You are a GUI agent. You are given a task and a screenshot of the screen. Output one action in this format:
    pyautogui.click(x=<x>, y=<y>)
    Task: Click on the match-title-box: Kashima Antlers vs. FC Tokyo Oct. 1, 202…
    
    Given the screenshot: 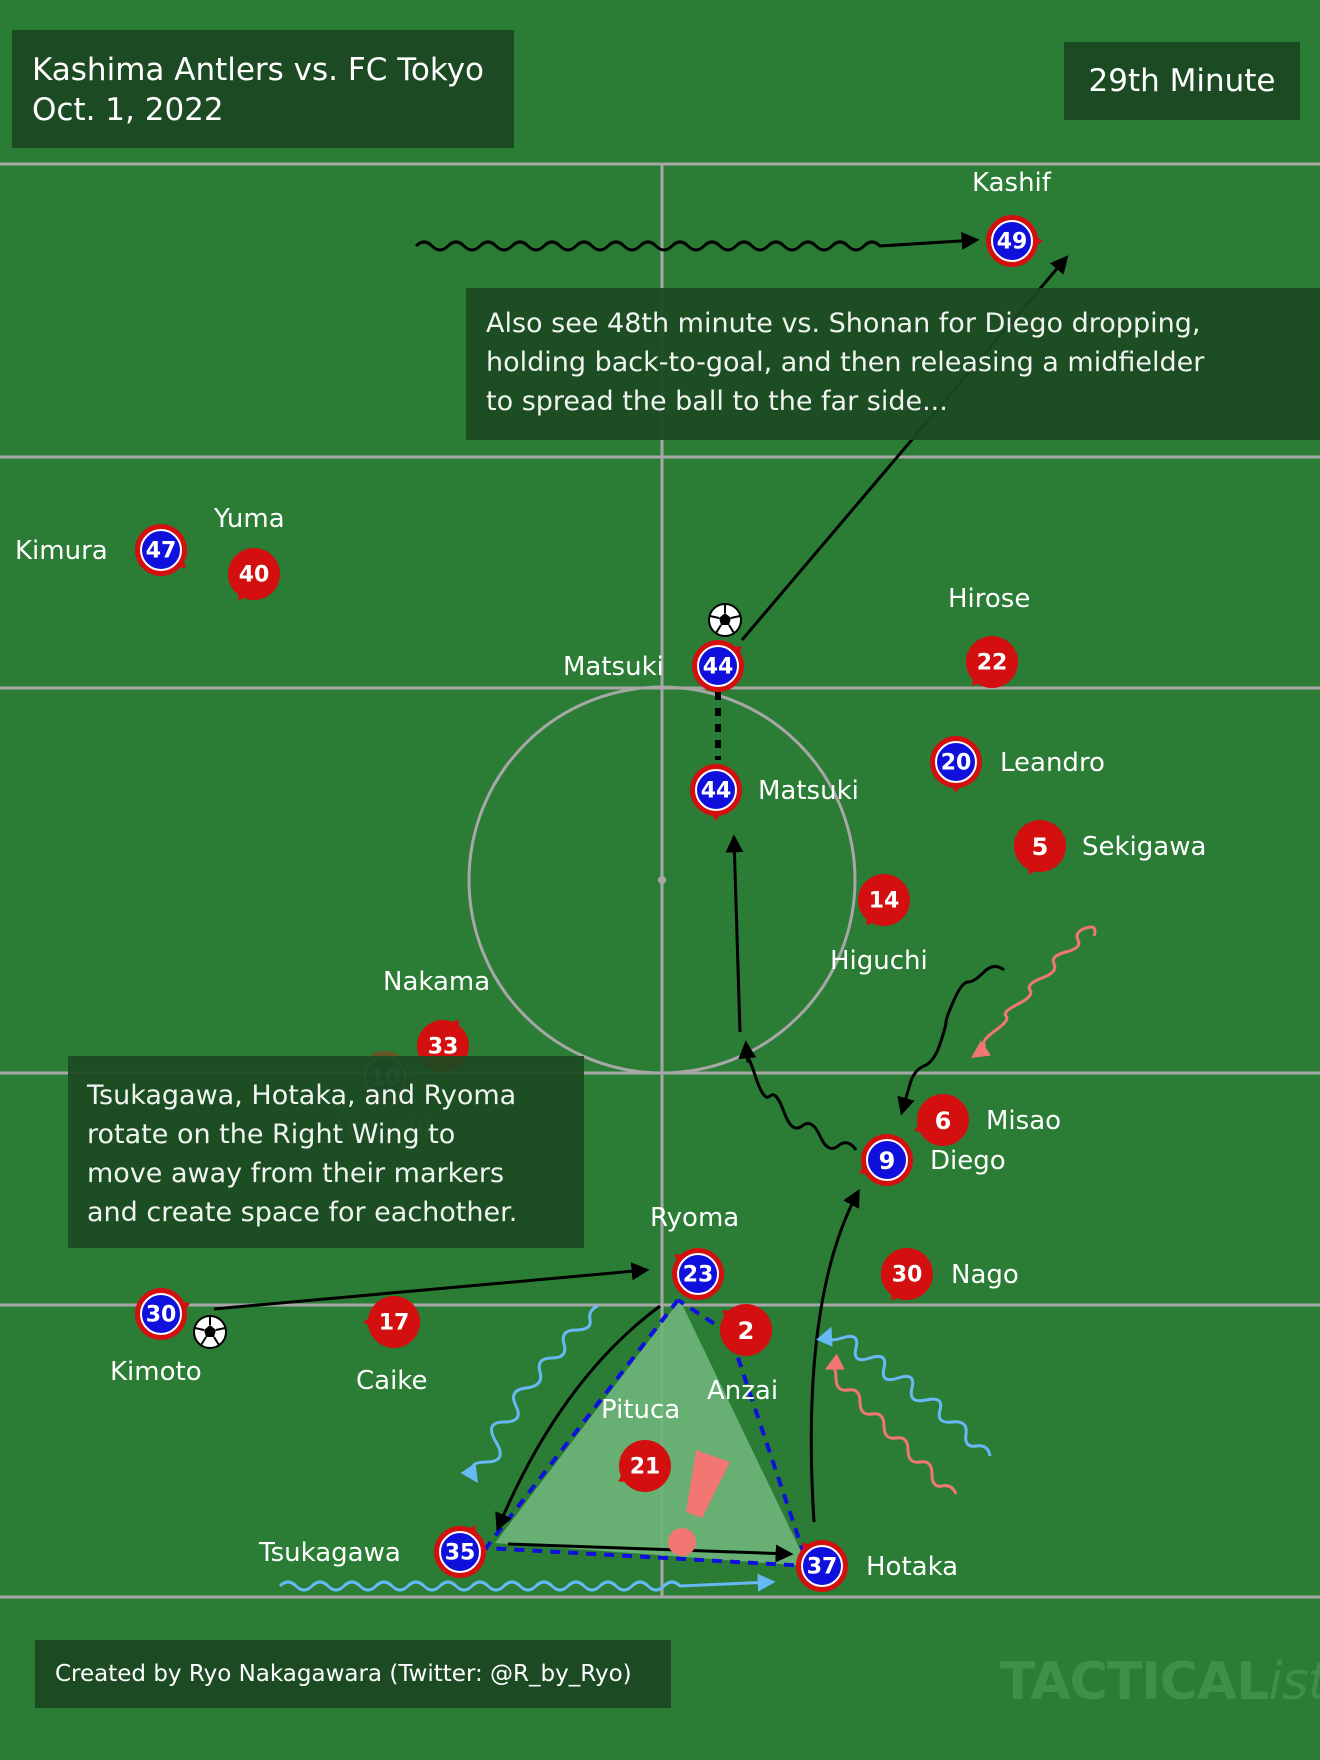 What is the action you would take?
    pyautogui.click(x=263, y=89)
    